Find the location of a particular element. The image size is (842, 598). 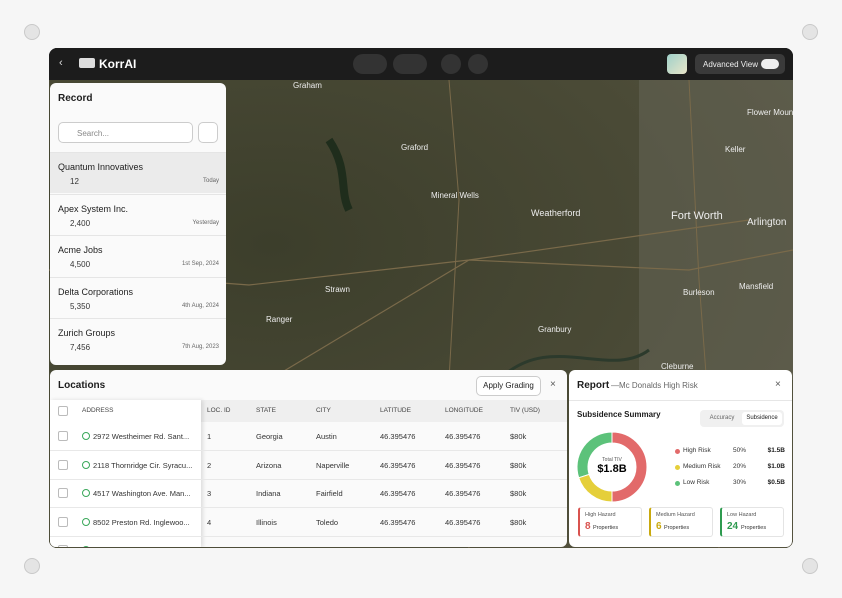

cell: 1 is located at coordinates (209, 436).